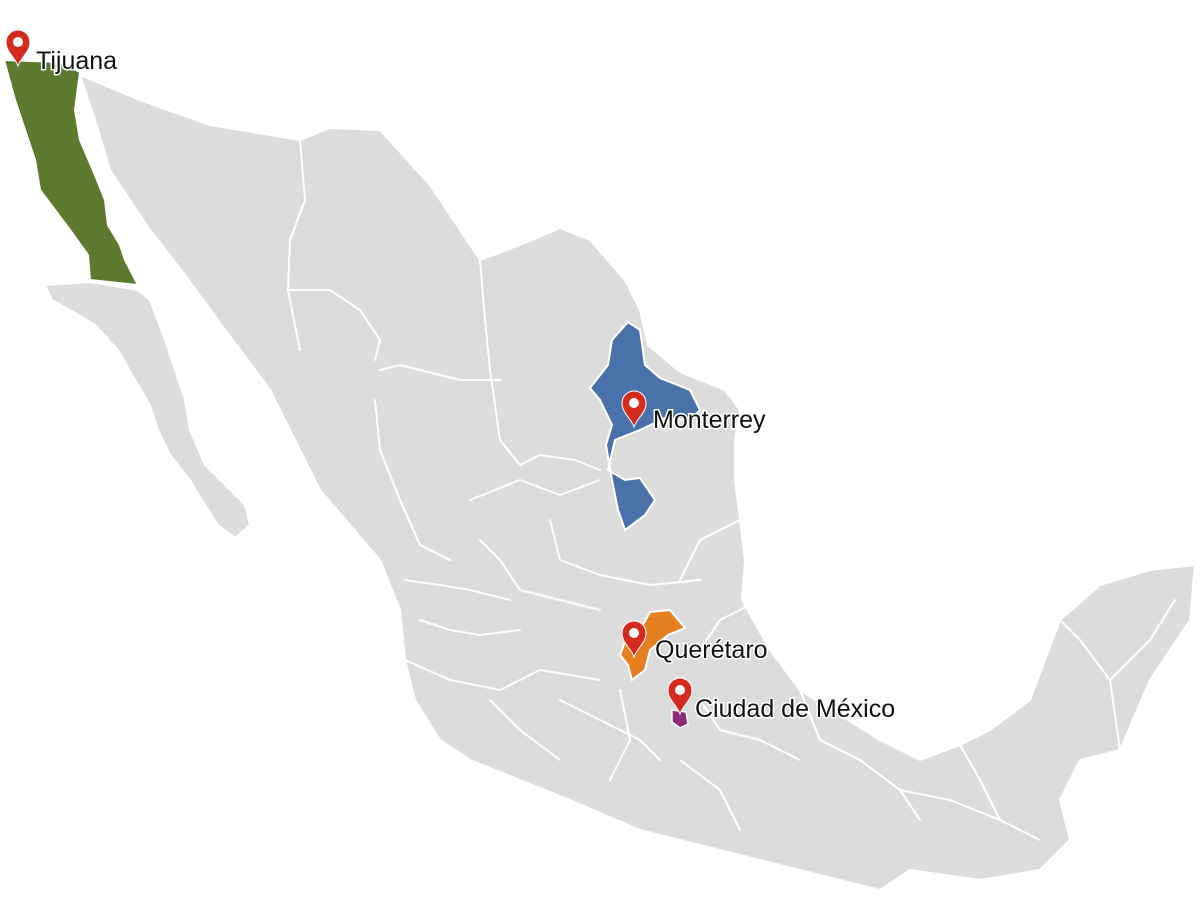 Image resolution: width=1200 pixels, height=923 pixels. I want to click on marker-tijuana: Tijuana, so click(62, 53).